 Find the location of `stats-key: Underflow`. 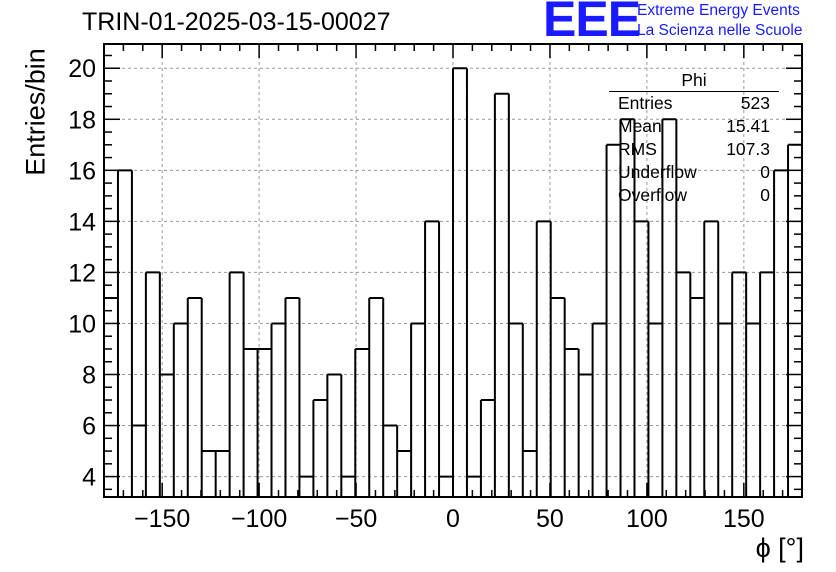

stats-key: Underflow is located at coordinates (657, 172).